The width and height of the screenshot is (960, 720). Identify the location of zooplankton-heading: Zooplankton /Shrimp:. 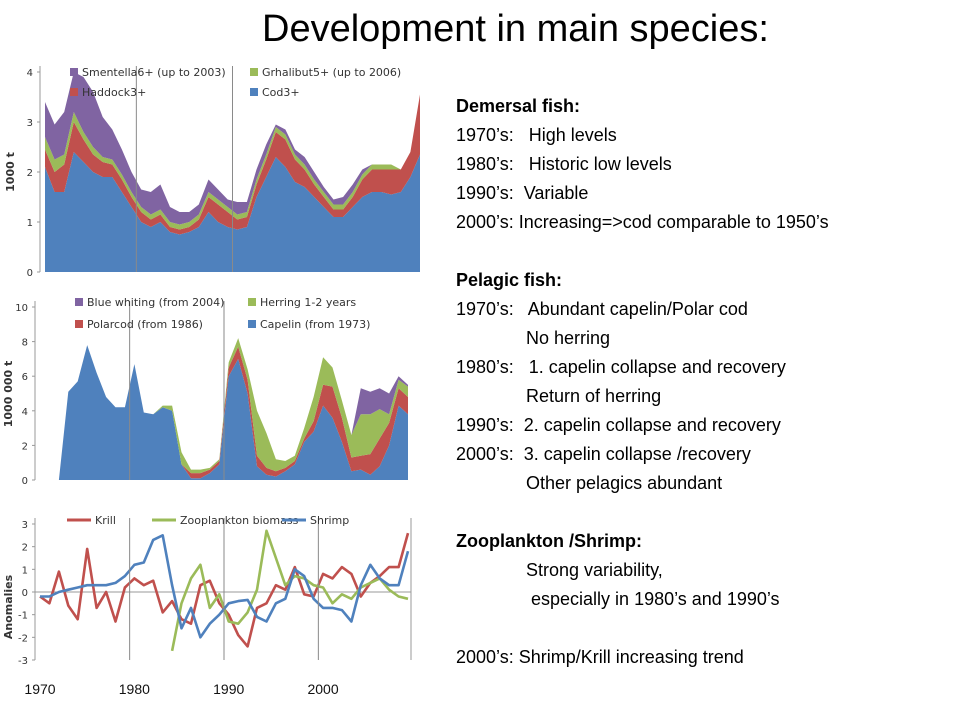
(549, 541).